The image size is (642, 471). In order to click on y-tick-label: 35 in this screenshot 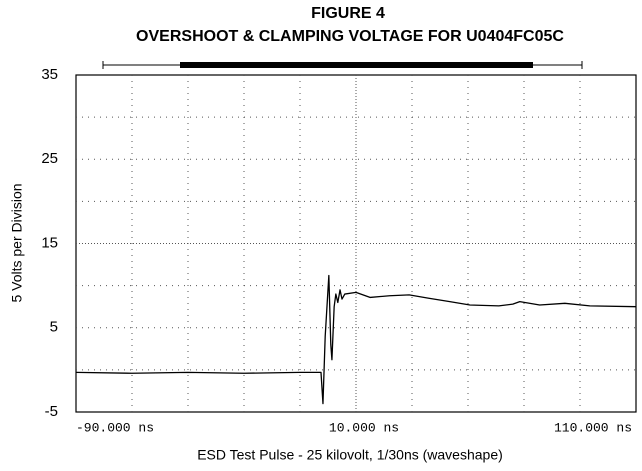, I will do `click(49, 74)`.